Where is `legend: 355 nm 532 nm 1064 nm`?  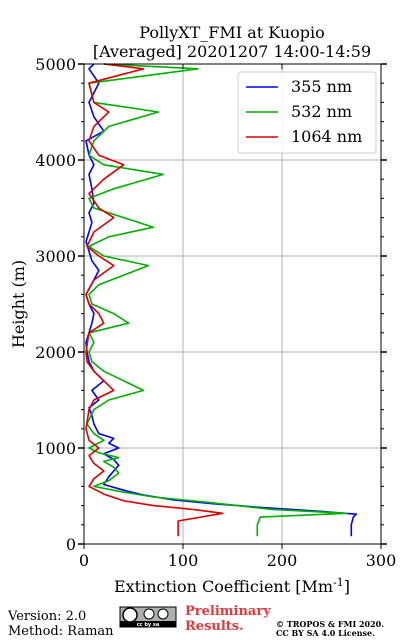
legend: 355 nm 532 nm 1064 nm is located at coordinates (307, 112).